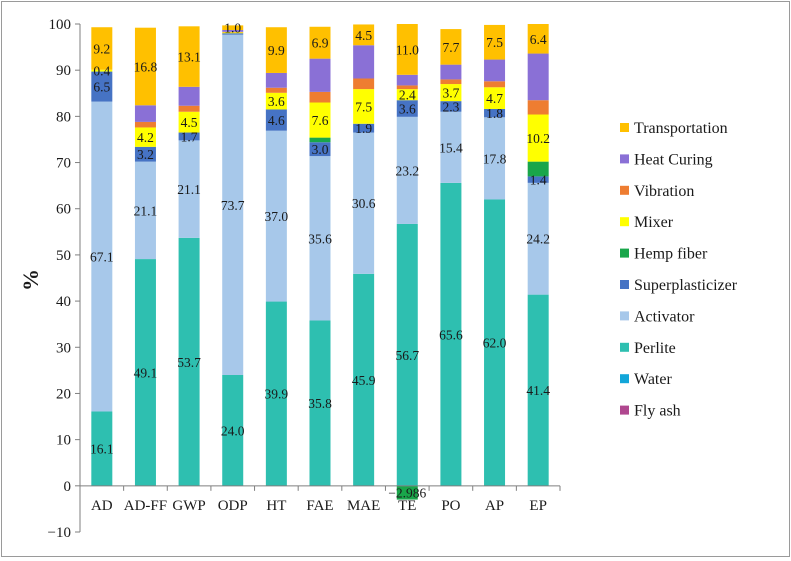 This screenshot has width=791, height=561. I want to click on y-tick-label: 20, so click(63, 394).